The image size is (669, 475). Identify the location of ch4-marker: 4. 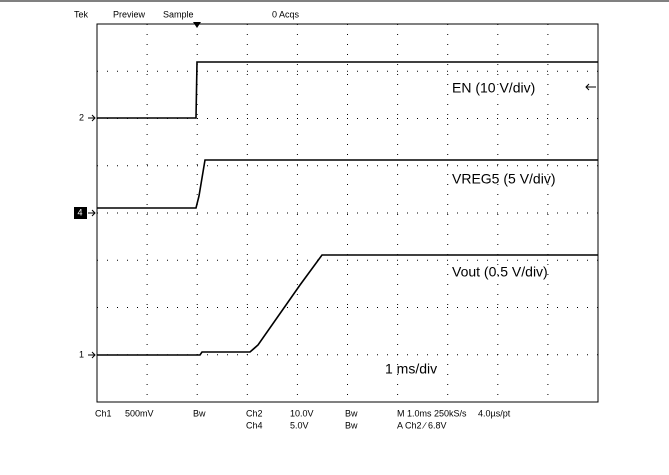
(79, 212).